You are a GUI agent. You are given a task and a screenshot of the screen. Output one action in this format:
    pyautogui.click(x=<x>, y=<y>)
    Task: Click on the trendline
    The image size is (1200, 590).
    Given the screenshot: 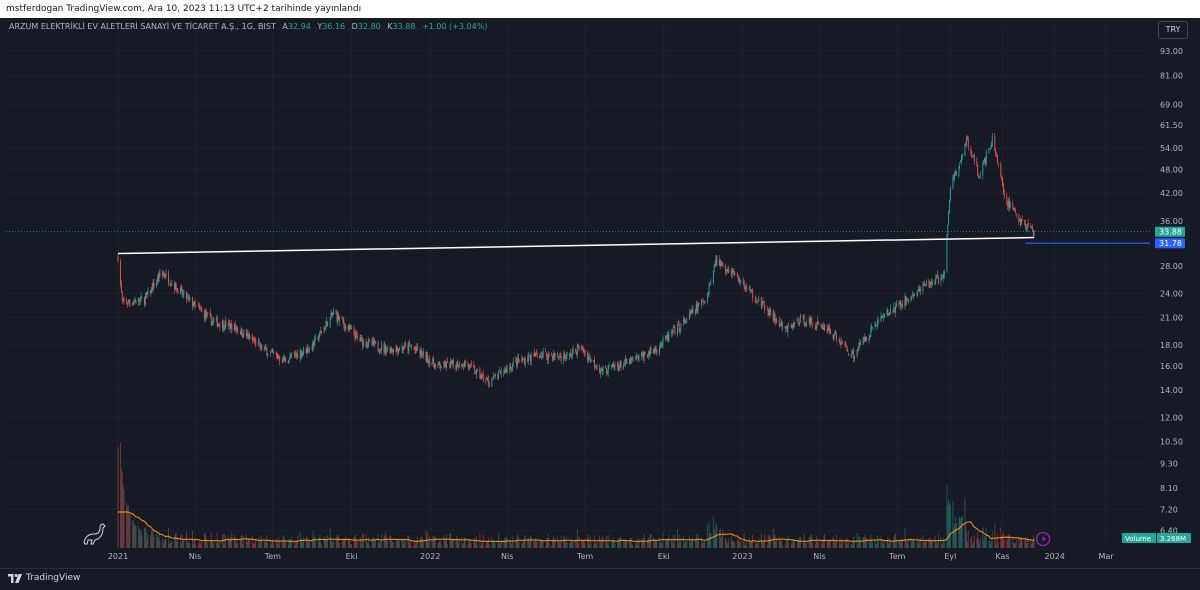 What is the action you would take?
    pyautogui.click(x=576, y=245)
    